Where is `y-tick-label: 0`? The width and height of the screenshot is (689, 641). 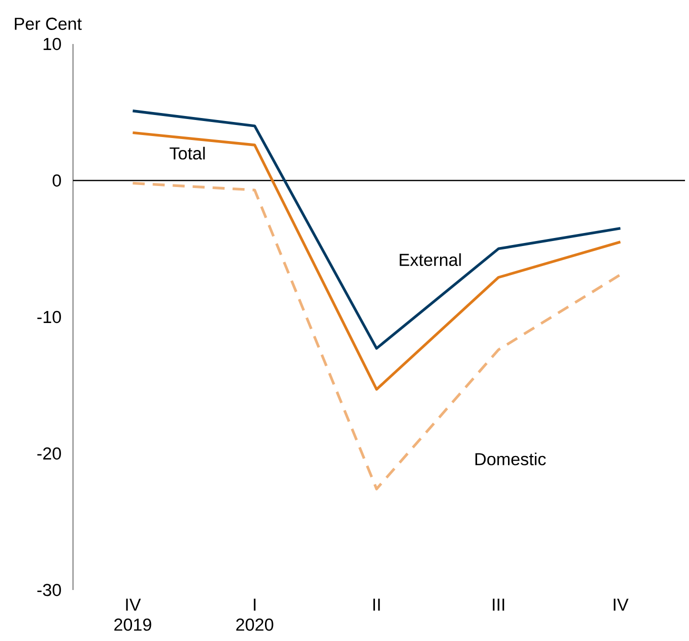 y-tick-label: 0 is located at coordinates (56, 180).